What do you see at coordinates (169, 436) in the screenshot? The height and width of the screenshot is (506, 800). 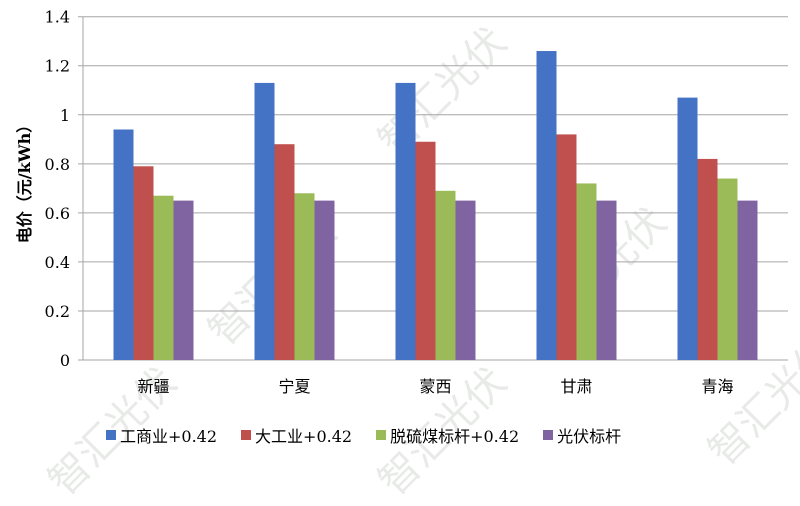 I see `legend-label: 工商业+0.42` at bounding box center [169, 436].